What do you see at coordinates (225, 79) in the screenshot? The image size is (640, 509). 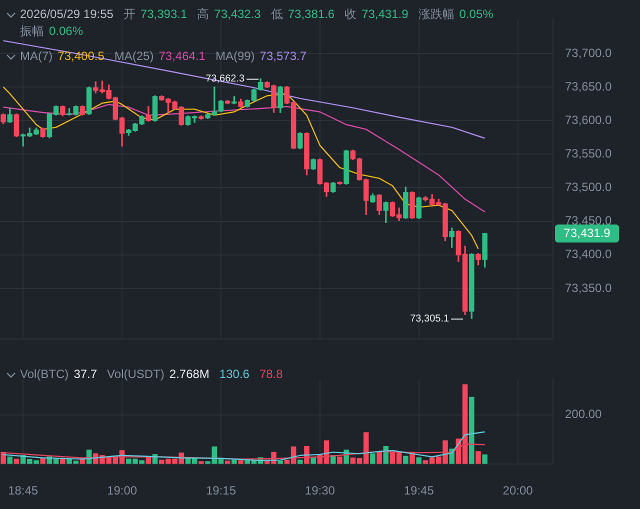 I see `annotation: 73,662.3` at bounding box center [225, 79].